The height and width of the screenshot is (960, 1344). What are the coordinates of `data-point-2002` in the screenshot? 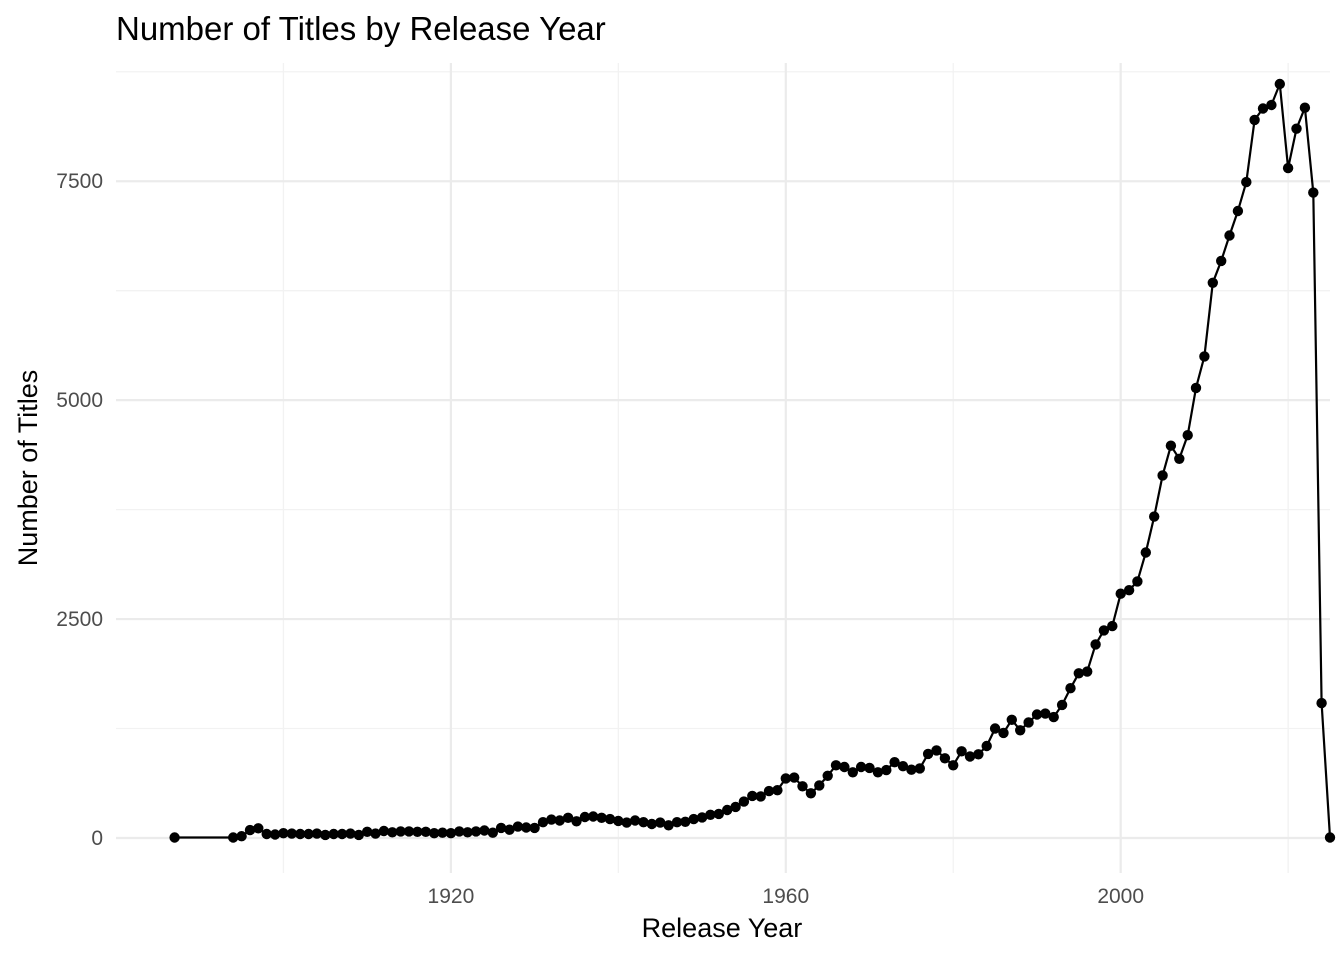 It's located at (1137, 581).